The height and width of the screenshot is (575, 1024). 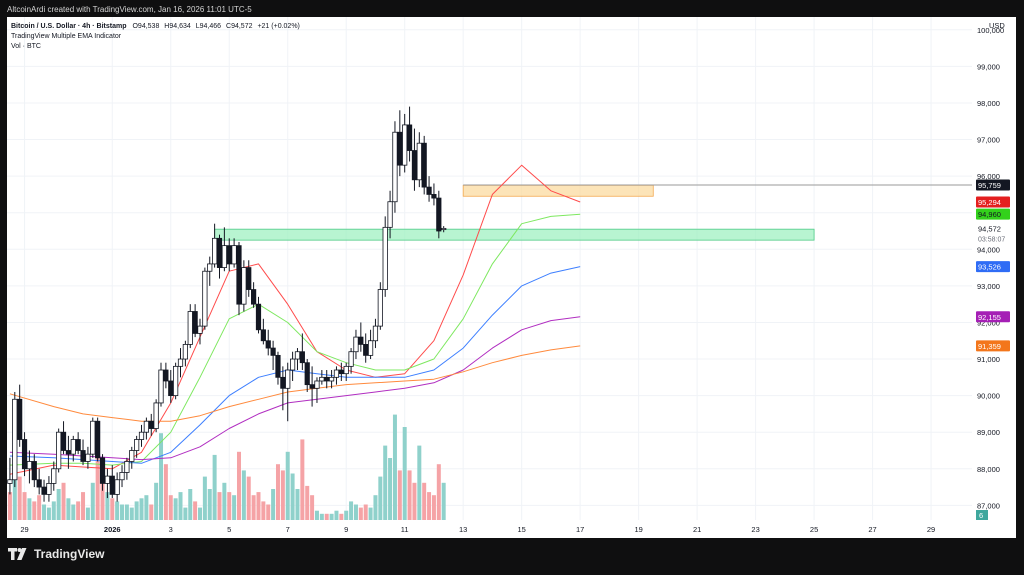 What do you see at coordinates (135, 26) in the screenshot?
I see `ohlc-open-label: O` at bounding box center [135, 26].